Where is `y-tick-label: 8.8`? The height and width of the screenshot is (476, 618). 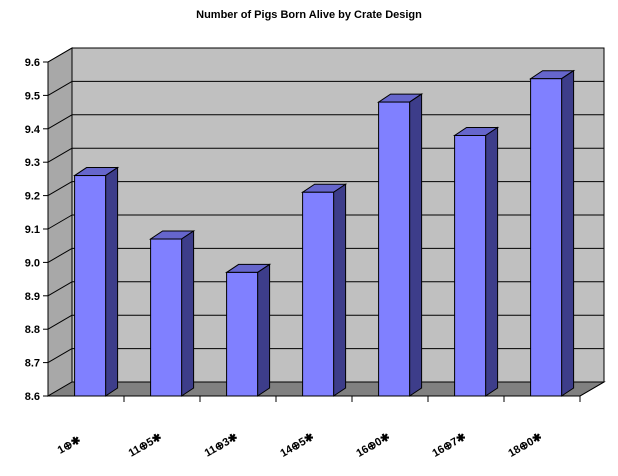
y-tick-label: 8.8 is located at coordinates (32, 330).